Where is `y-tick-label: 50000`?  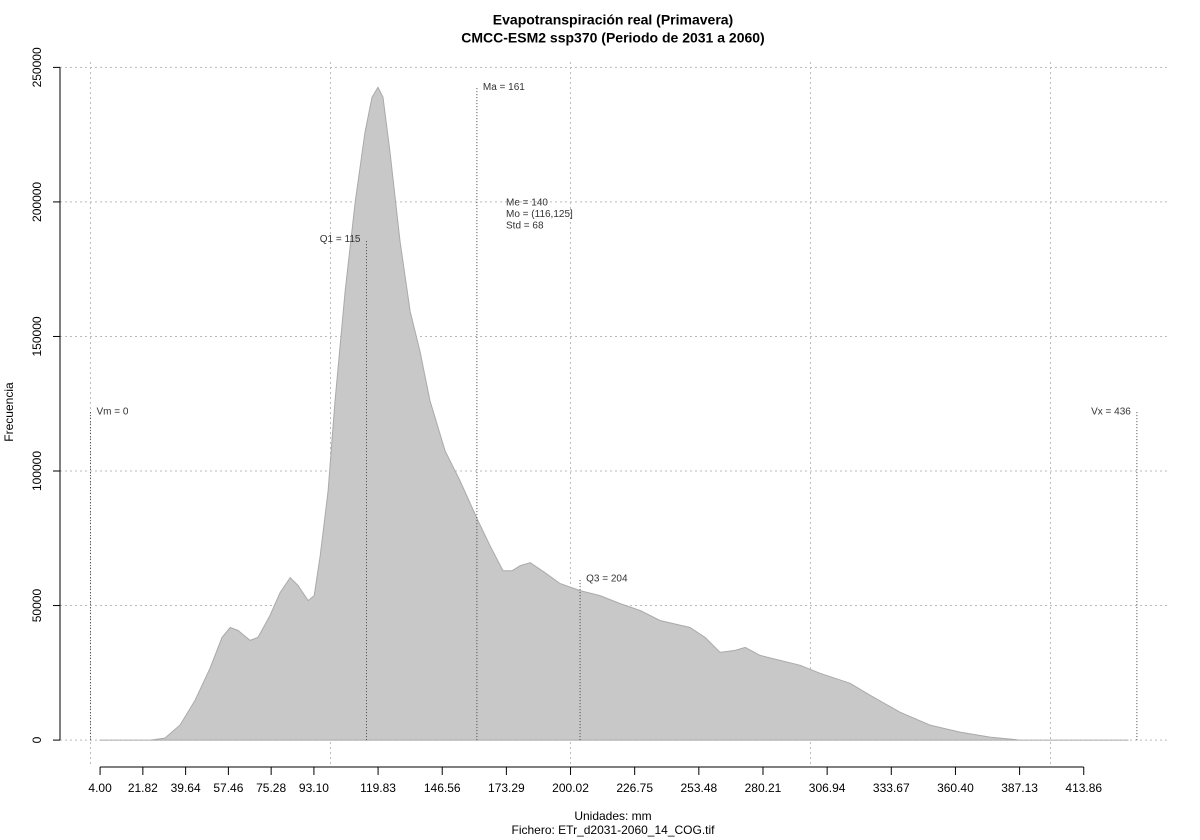
y-tick-label: 50000 is located at coordinates (37, 606).